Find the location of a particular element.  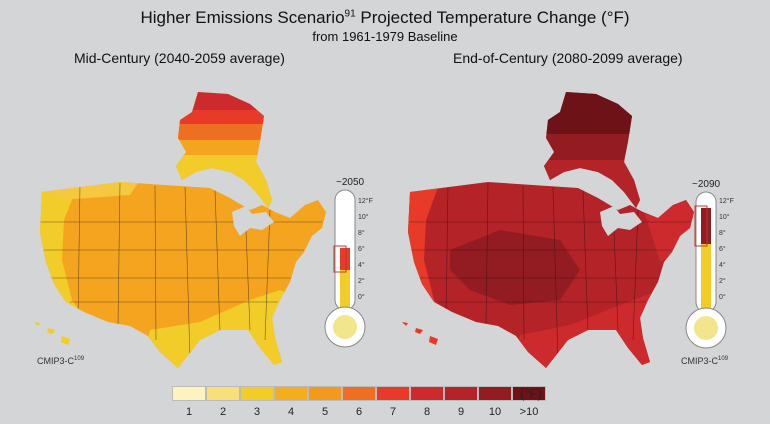

chart-subtitle: from 1961-1979 Baseline is located at coordinates (385, 36).